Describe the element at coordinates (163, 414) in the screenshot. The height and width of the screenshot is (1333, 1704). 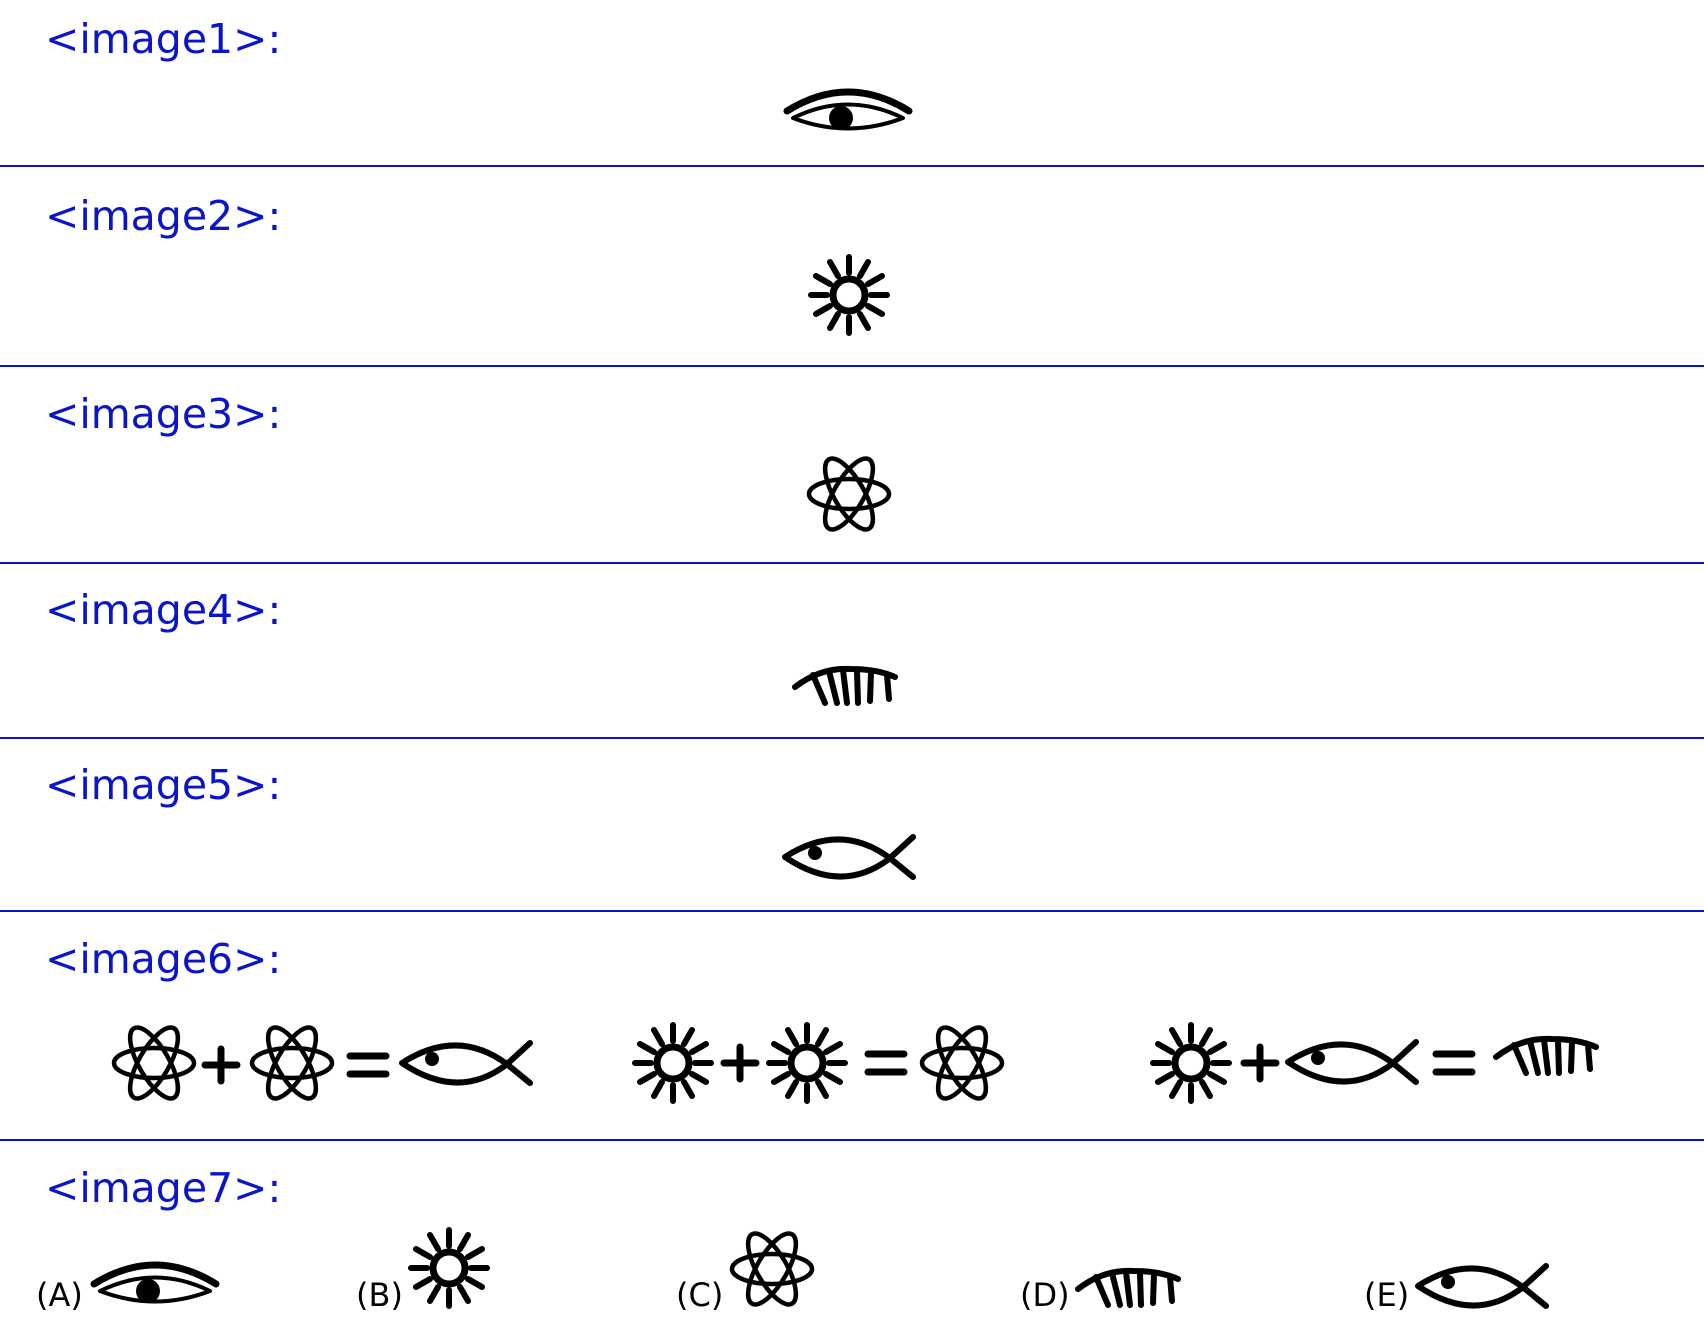
I see `image3-label: <image3>:` at that location.